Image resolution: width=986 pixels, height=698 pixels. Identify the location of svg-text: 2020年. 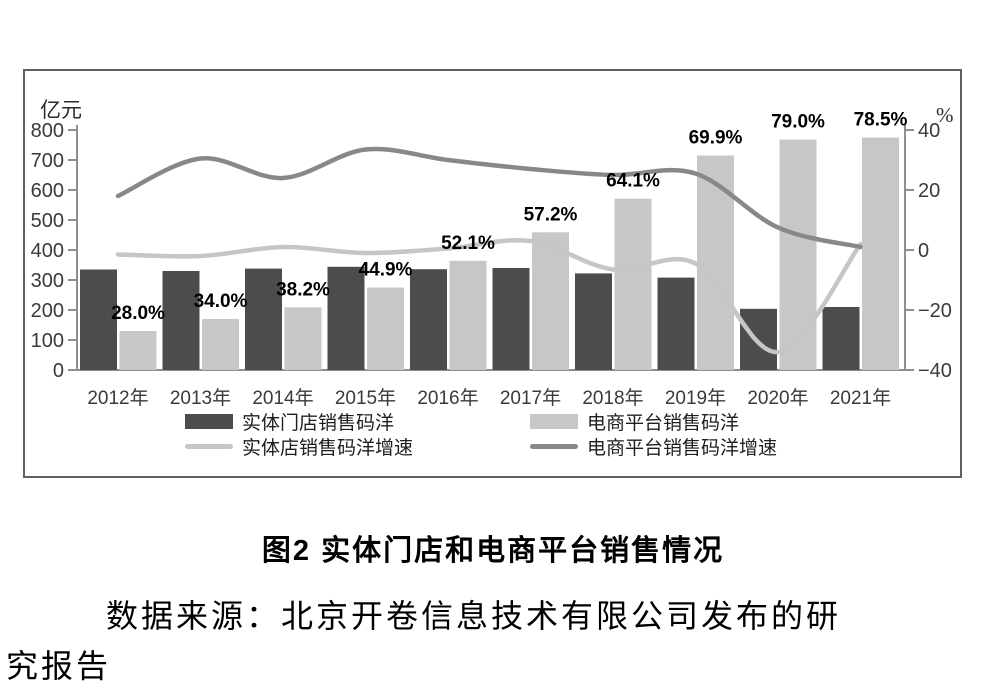
(777, 398).